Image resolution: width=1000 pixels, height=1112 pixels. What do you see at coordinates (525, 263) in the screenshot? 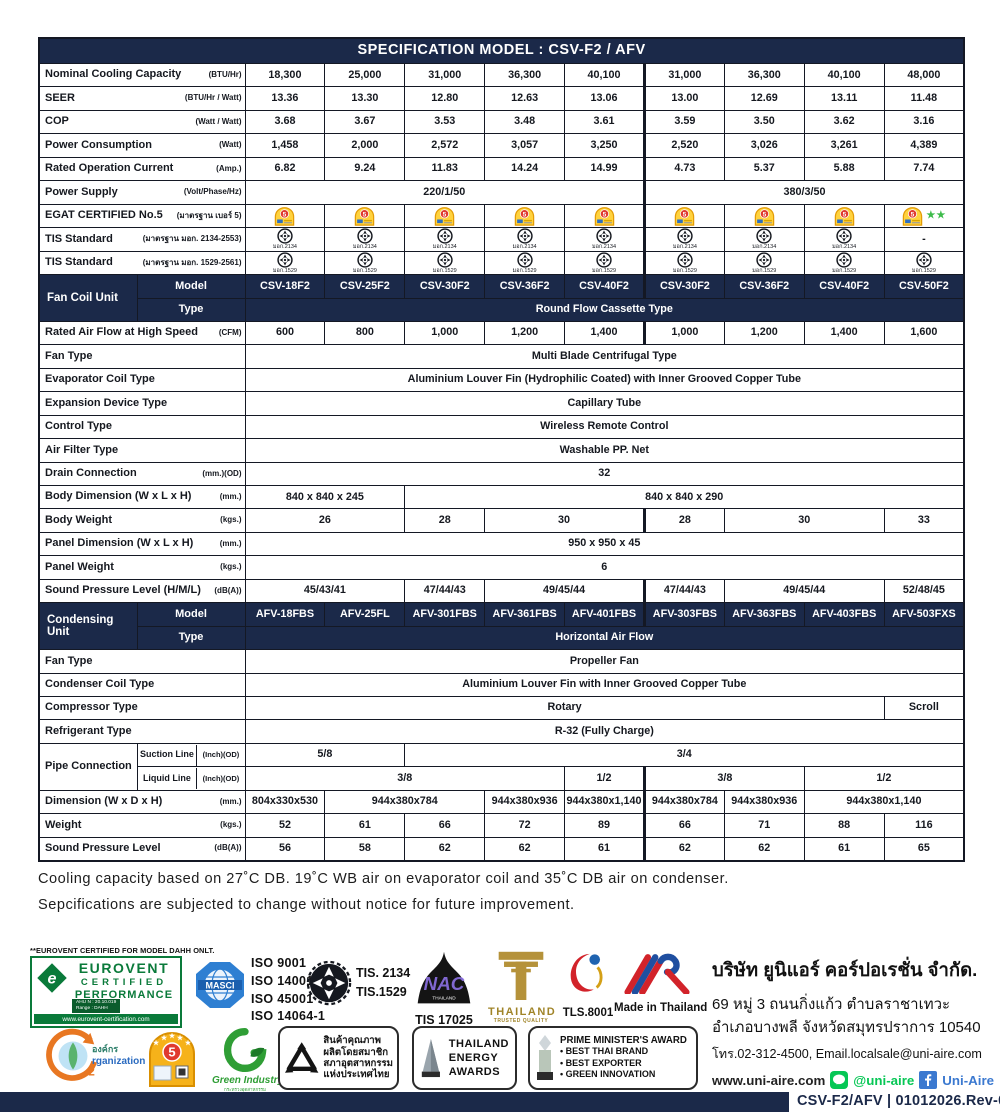
I see `tis-mark-cell: มอก.1529` at bounding box center [525, 263].